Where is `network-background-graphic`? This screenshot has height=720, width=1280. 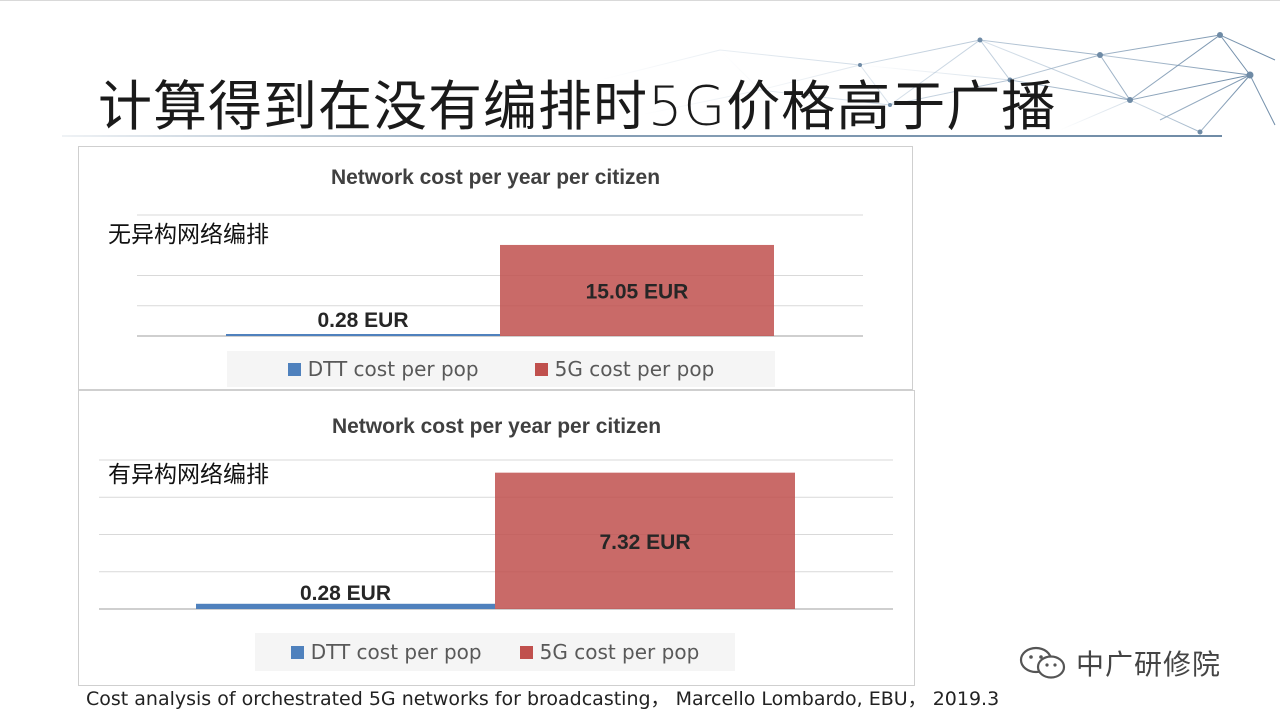 network-background-graphic is located at coordinates (937, 83).